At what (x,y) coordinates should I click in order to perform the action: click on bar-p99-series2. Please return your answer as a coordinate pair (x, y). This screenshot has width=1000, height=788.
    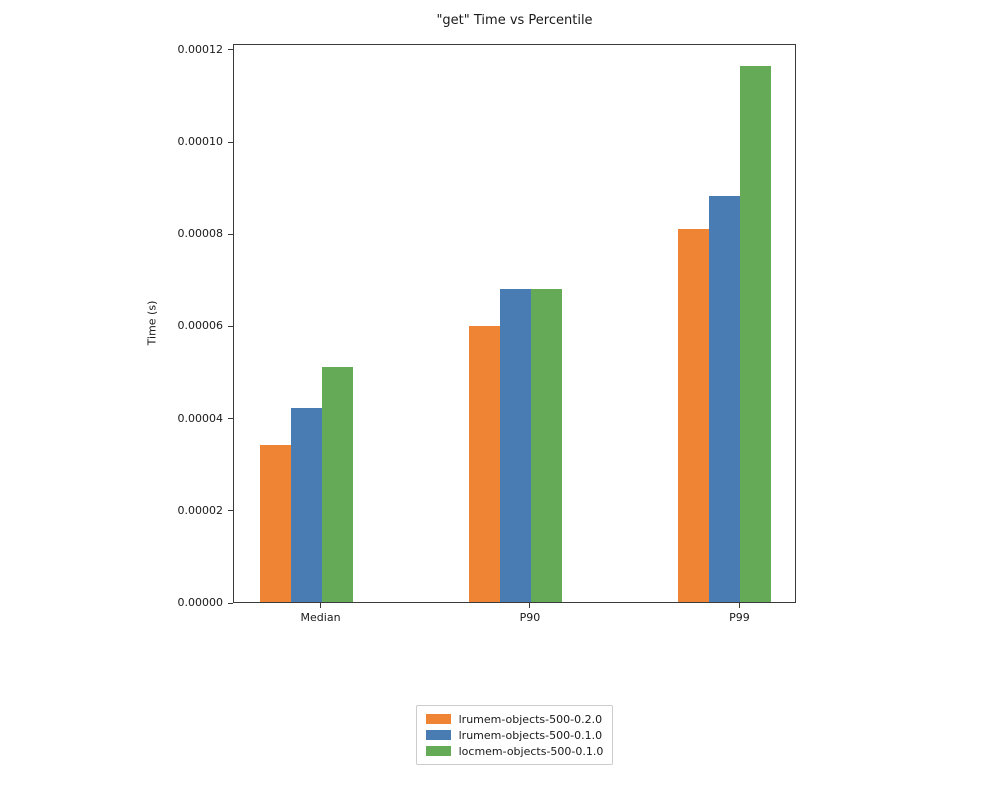
    Looking at the image, I should click on (756, 334).